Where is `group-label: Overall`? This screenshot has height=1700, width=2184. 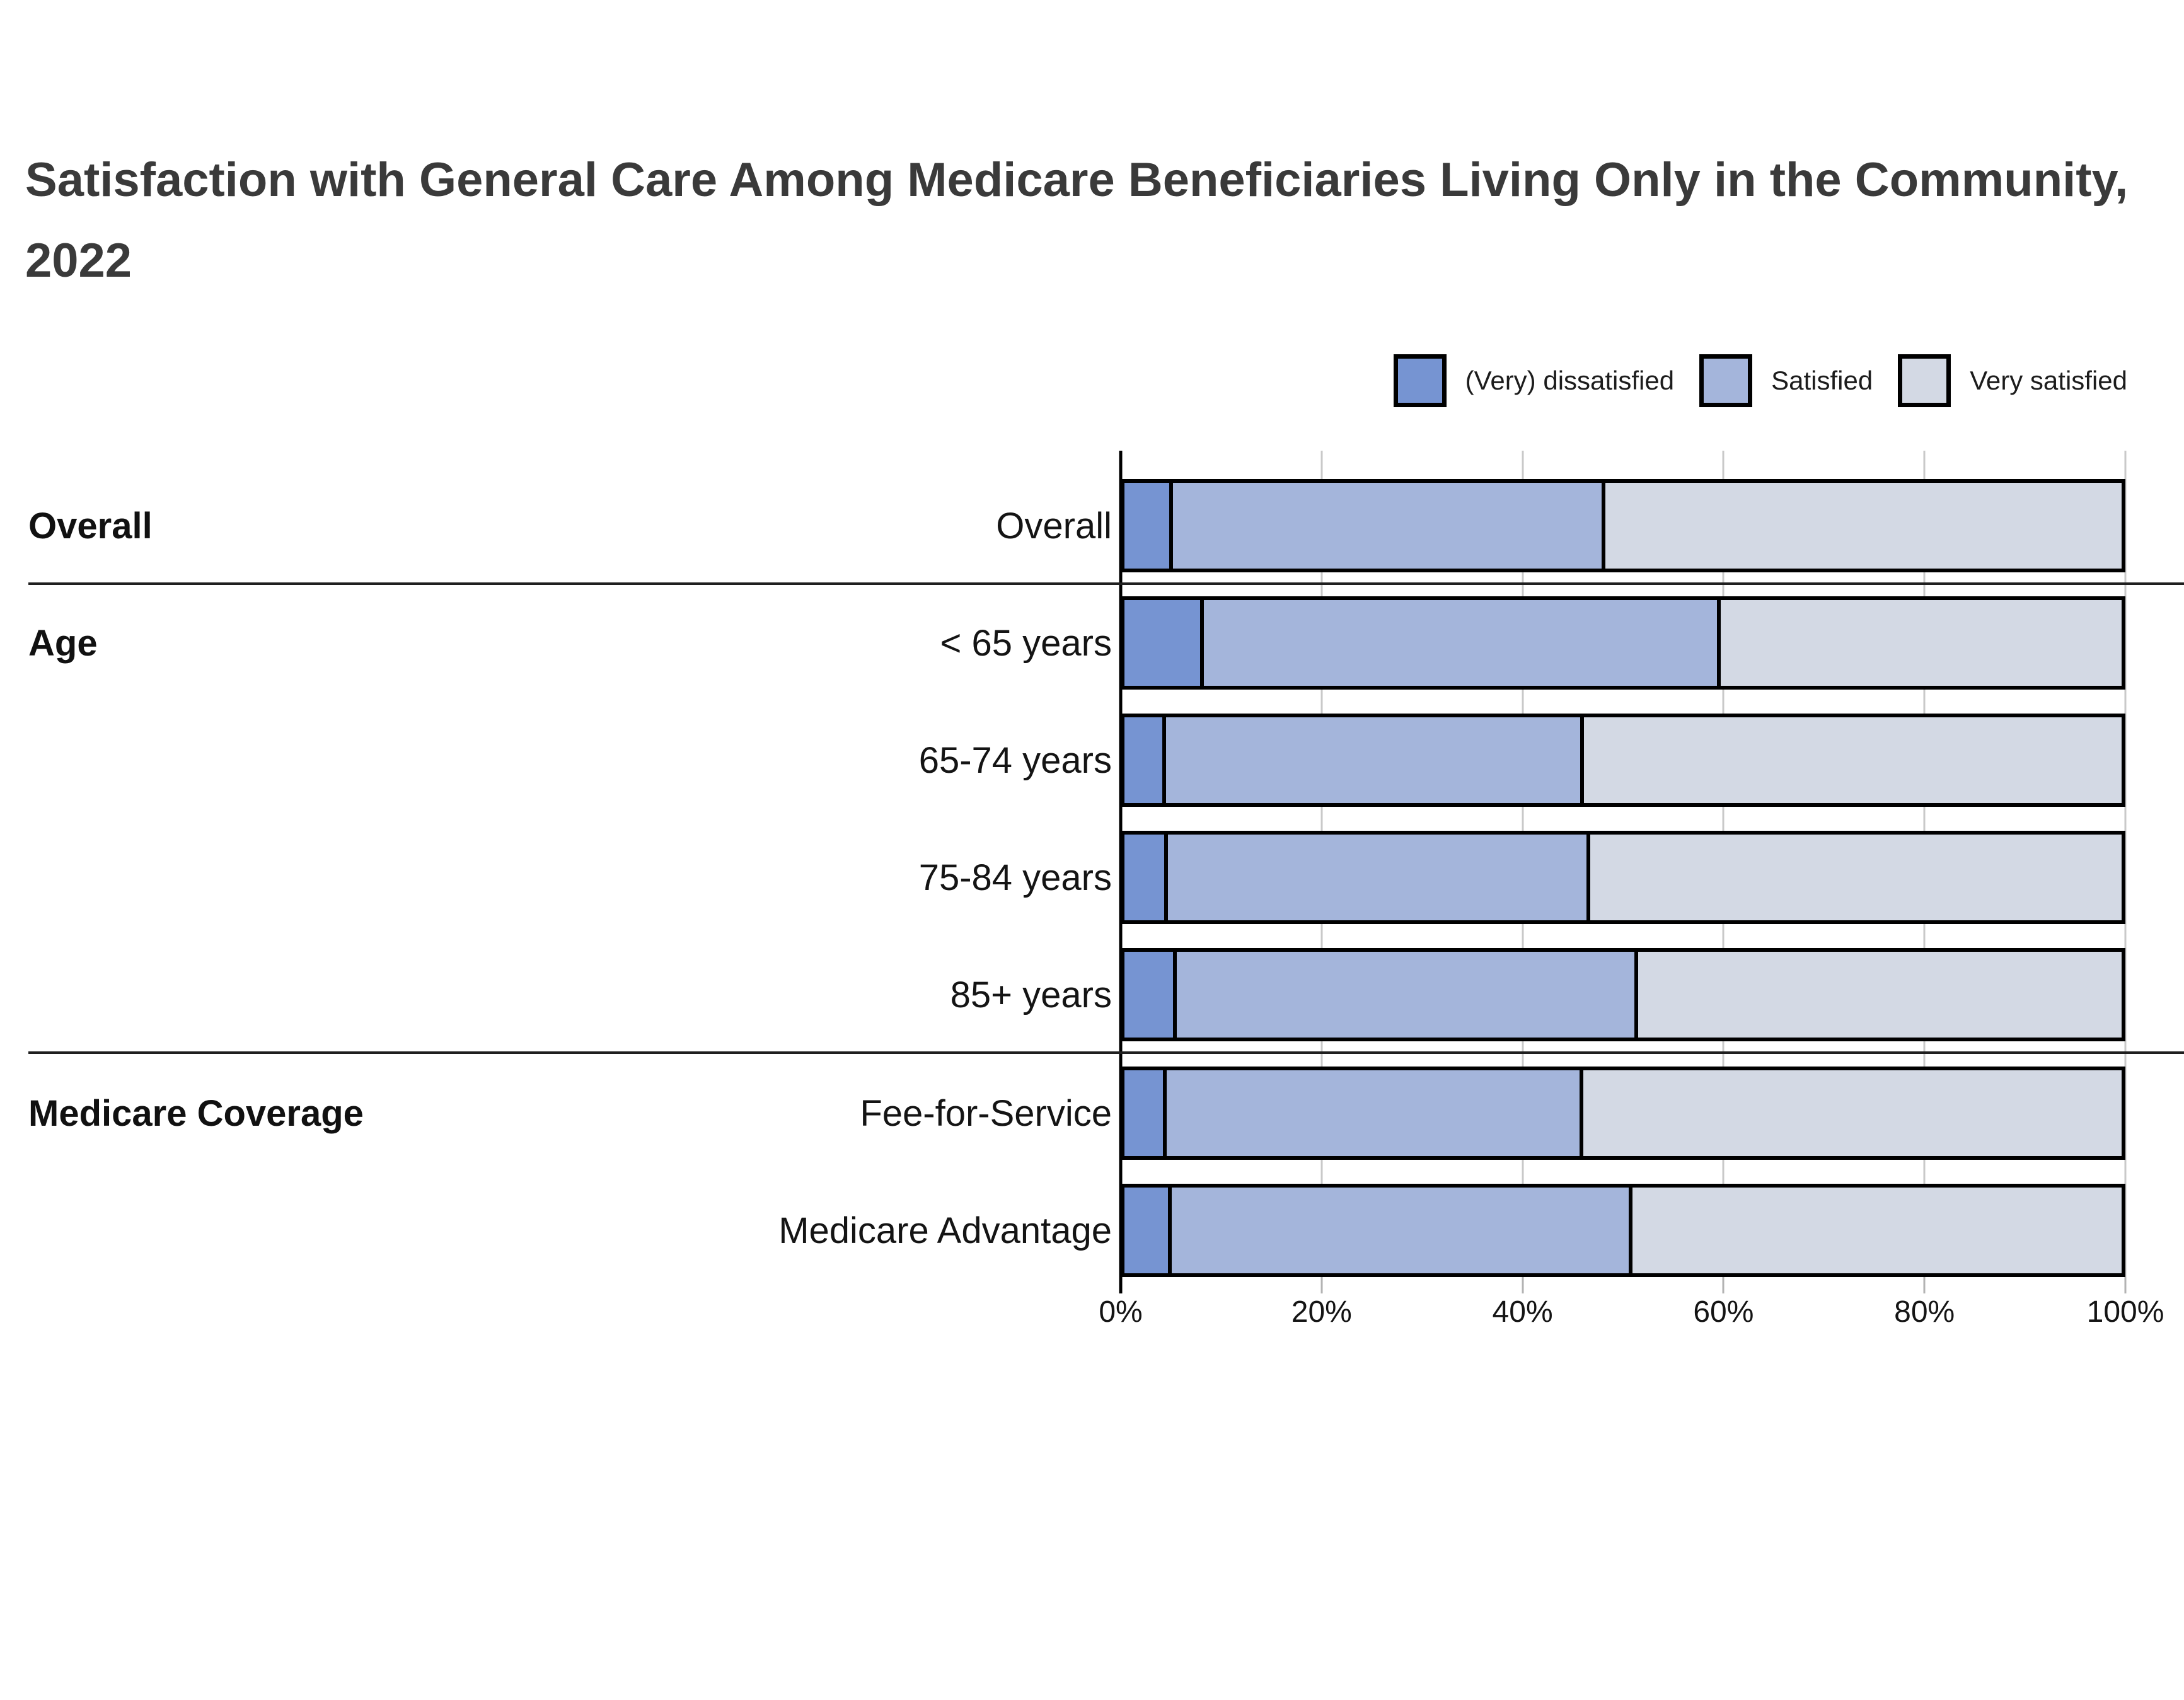
group-label: Overall is located at coordinates (90, 525).